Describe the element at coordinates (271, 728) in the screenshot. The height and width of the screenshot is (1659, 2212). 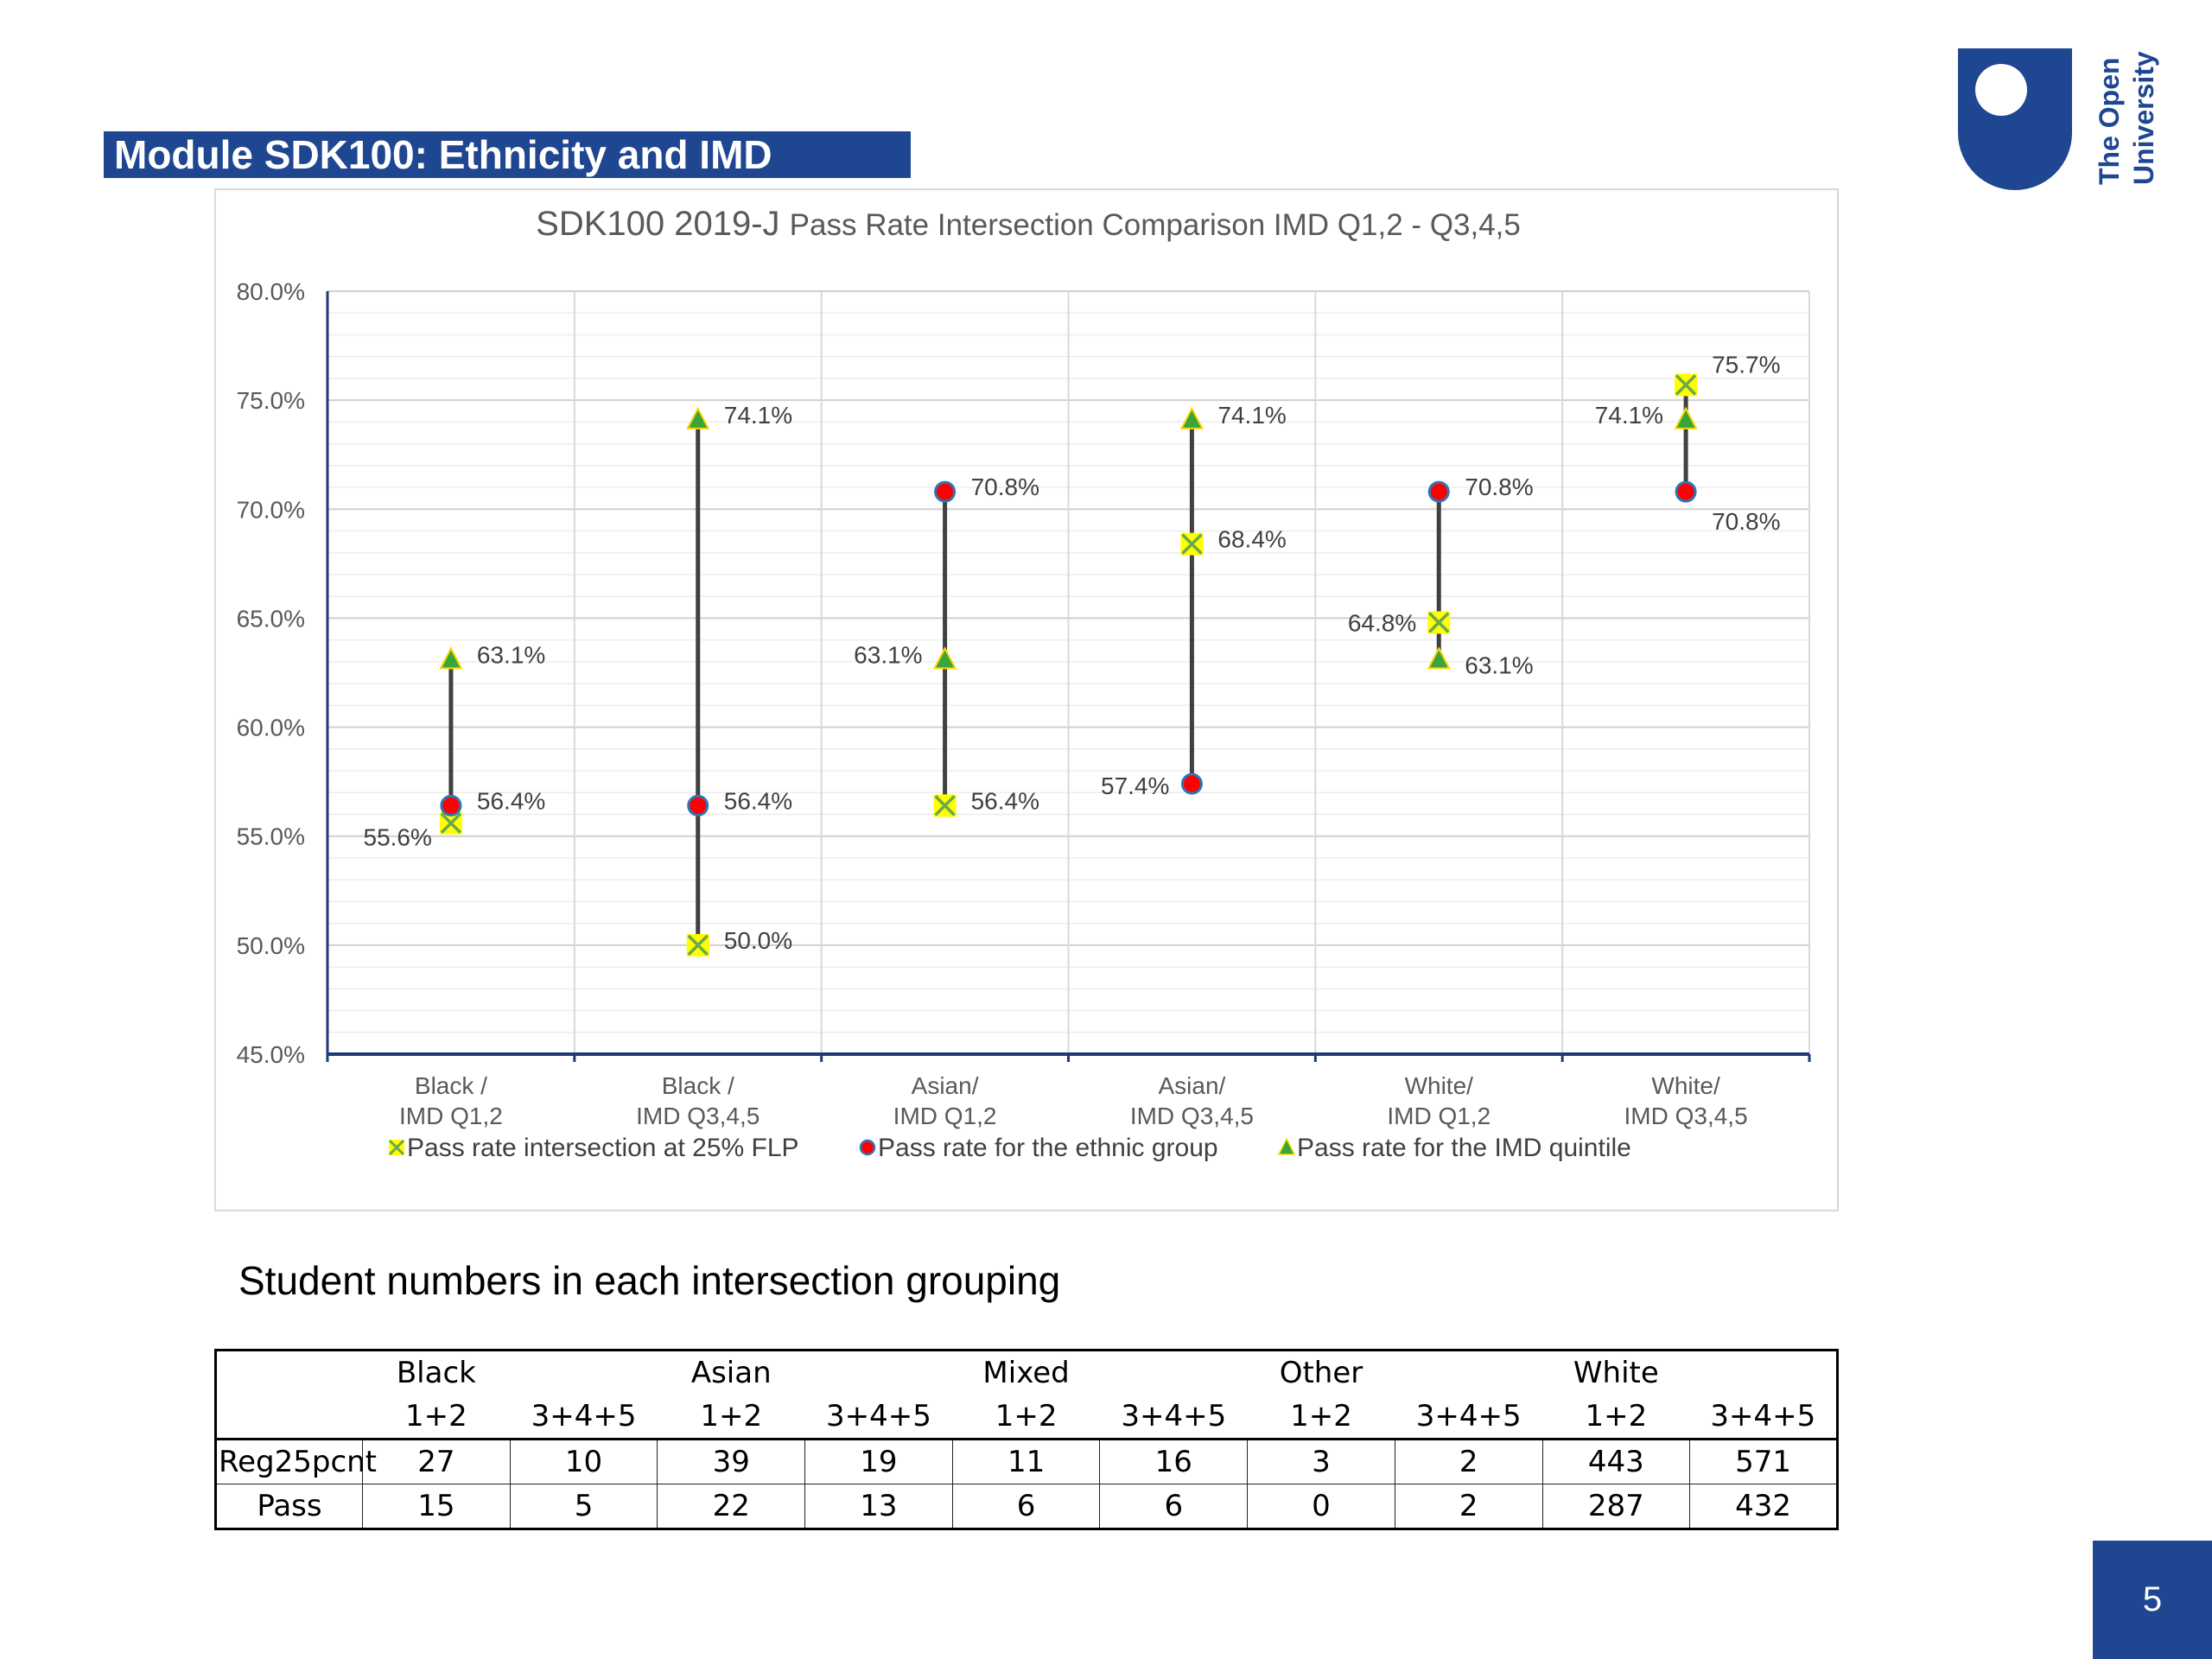
I see `y-tick-label: 60.0%` at that location.